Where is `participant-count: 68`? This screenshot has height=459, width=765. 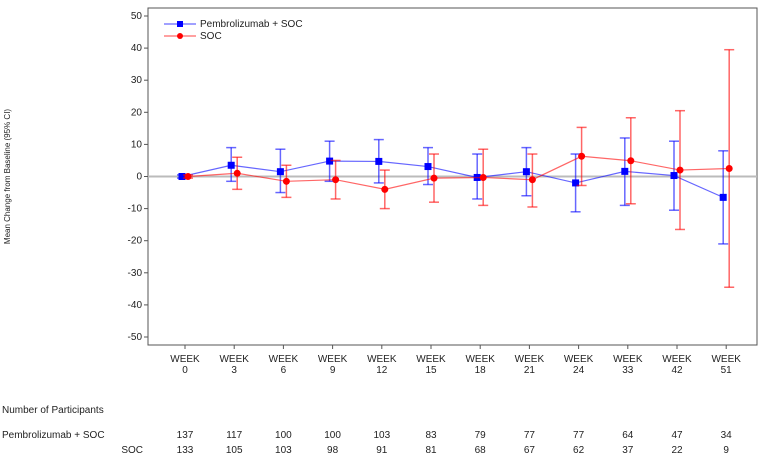 participant-count: 68 is located at coordinates (481, 450).